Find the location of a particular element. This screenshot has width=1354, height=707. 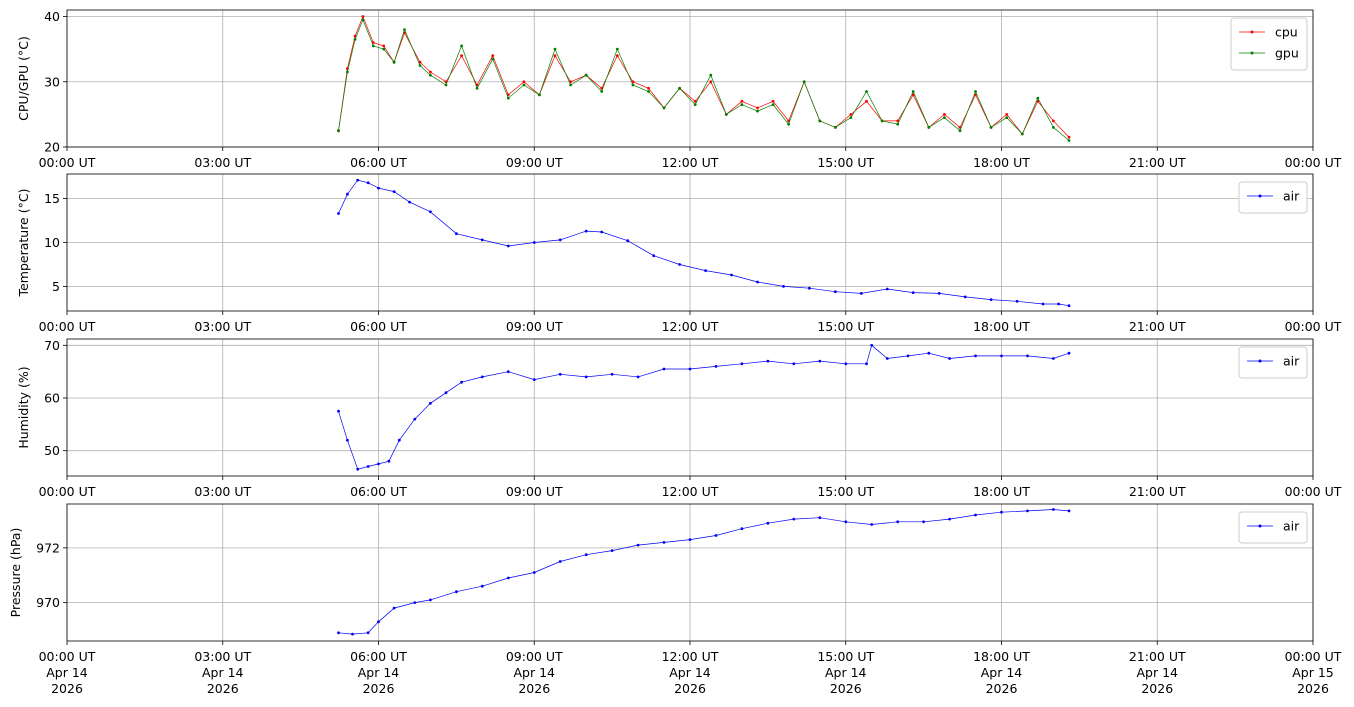

y-tick-label: 40 is located at coordinates (52, 16).